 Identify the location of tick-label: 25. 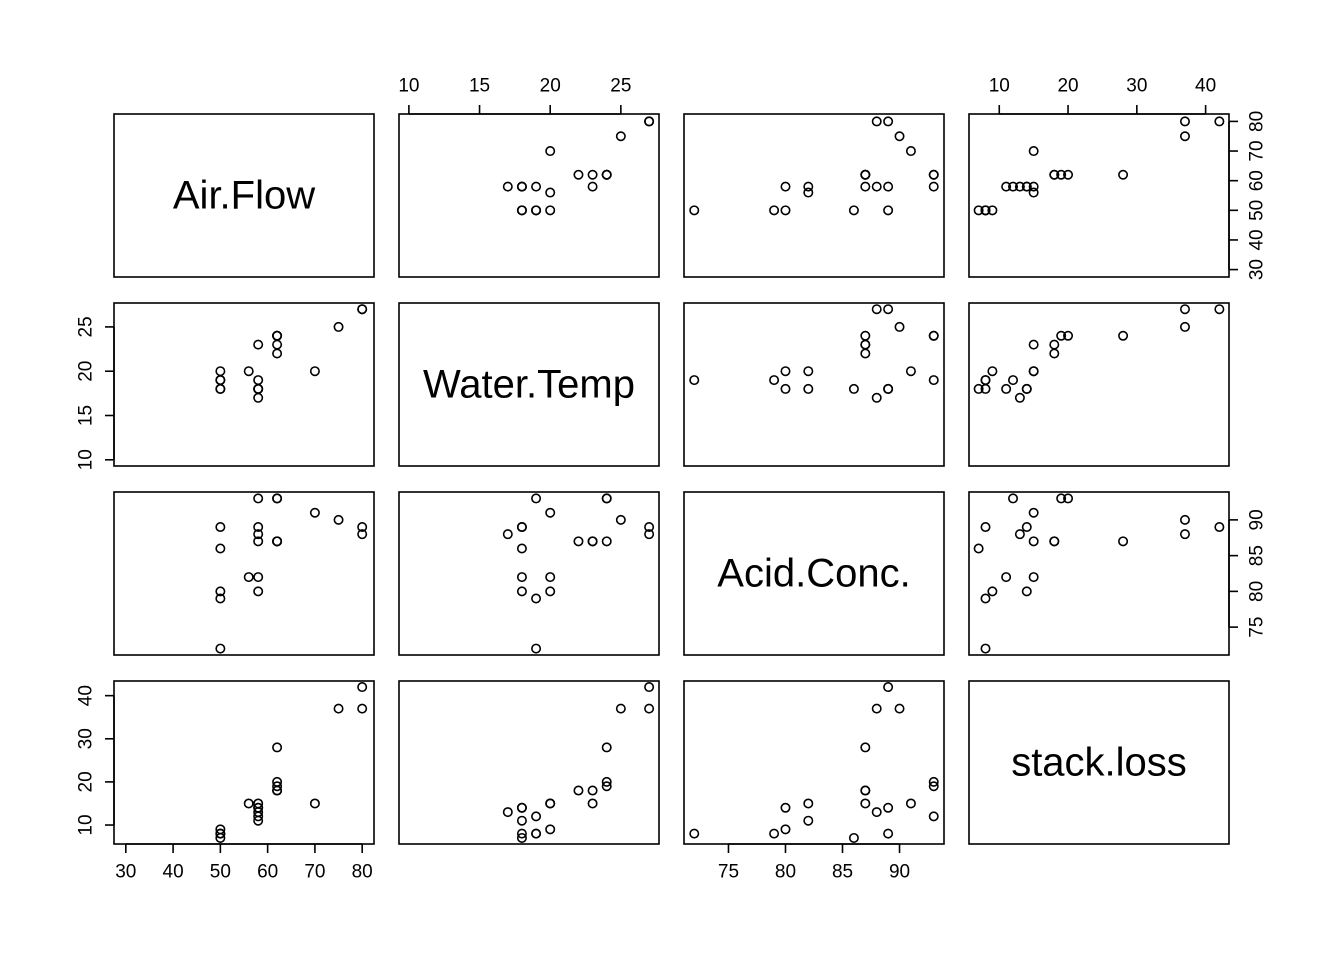
(86, 326).